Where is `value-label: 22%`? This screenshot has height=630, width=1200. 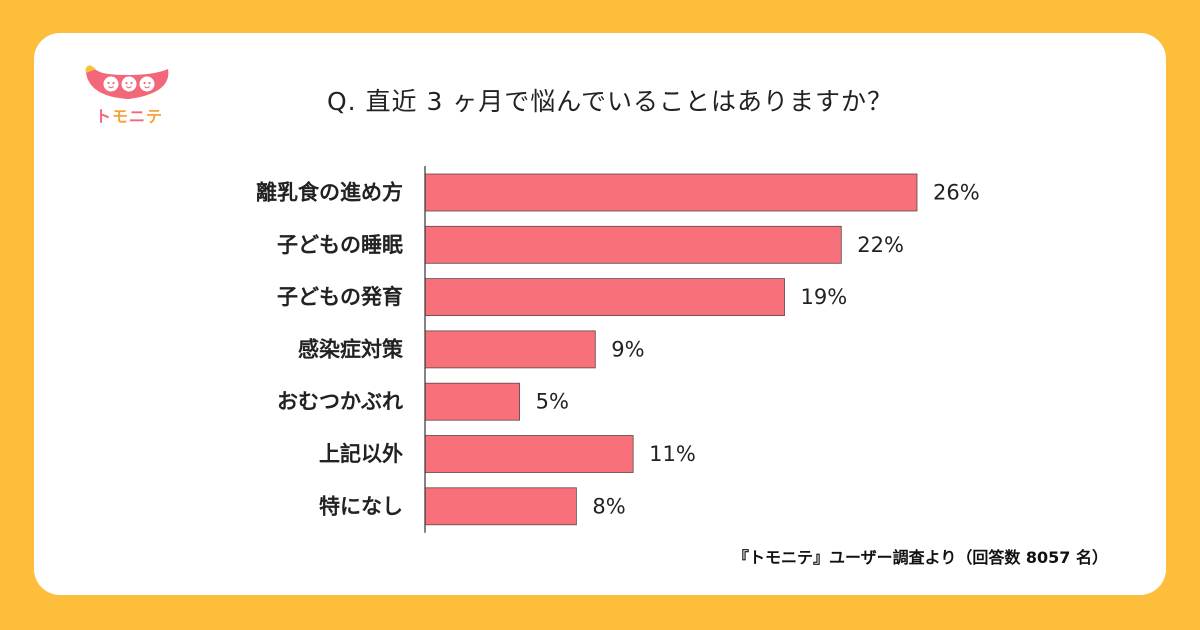 value-label: 22% is located at coordinates (880, 245).